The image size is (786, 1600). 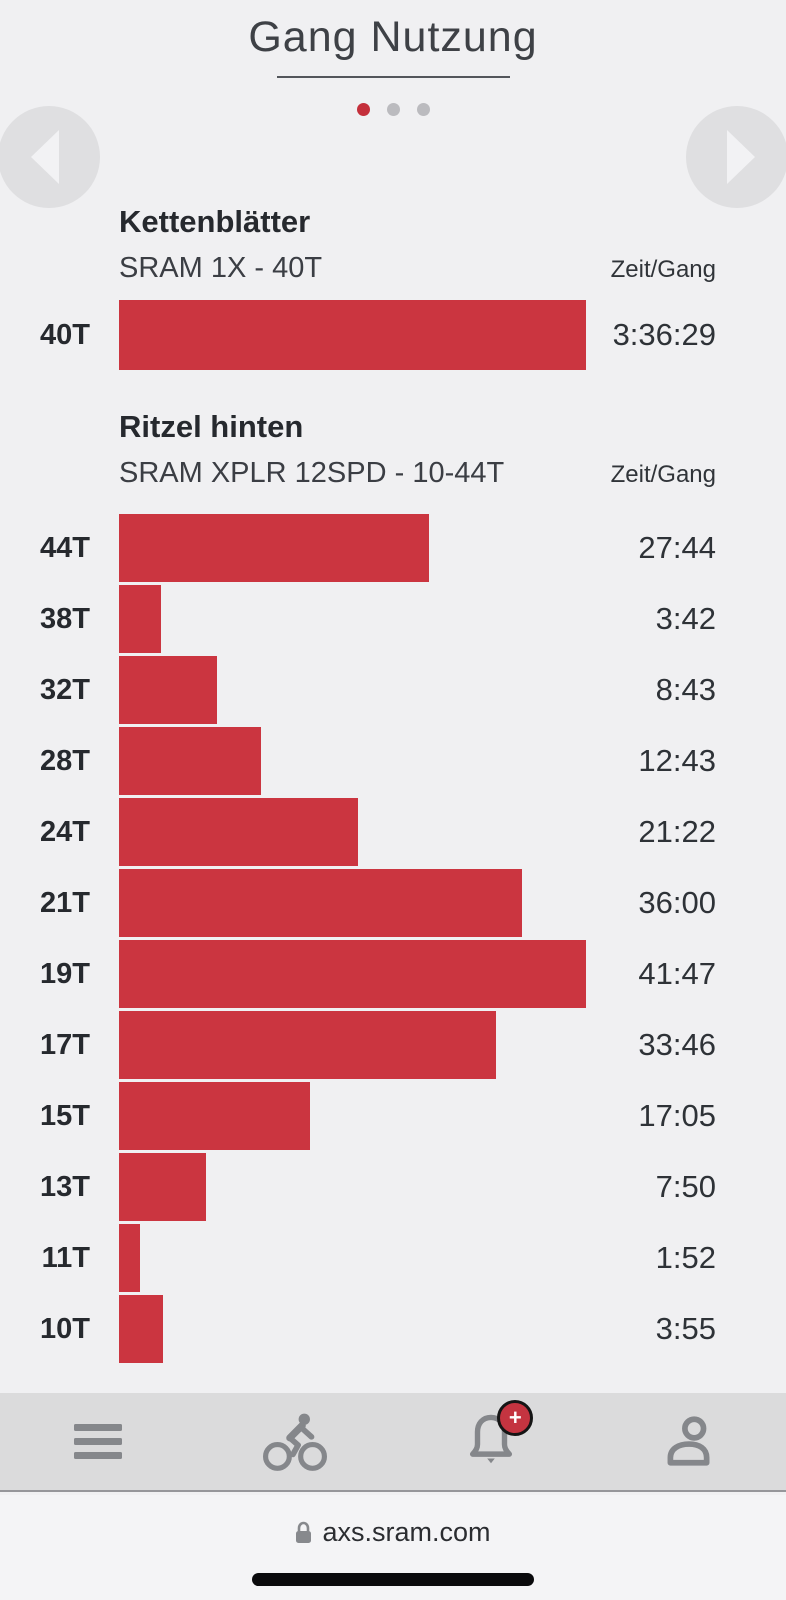 I want to click on component-subtitle: SRAM XPLR 12SPD - 10-44T, so click(x=312, y=473).